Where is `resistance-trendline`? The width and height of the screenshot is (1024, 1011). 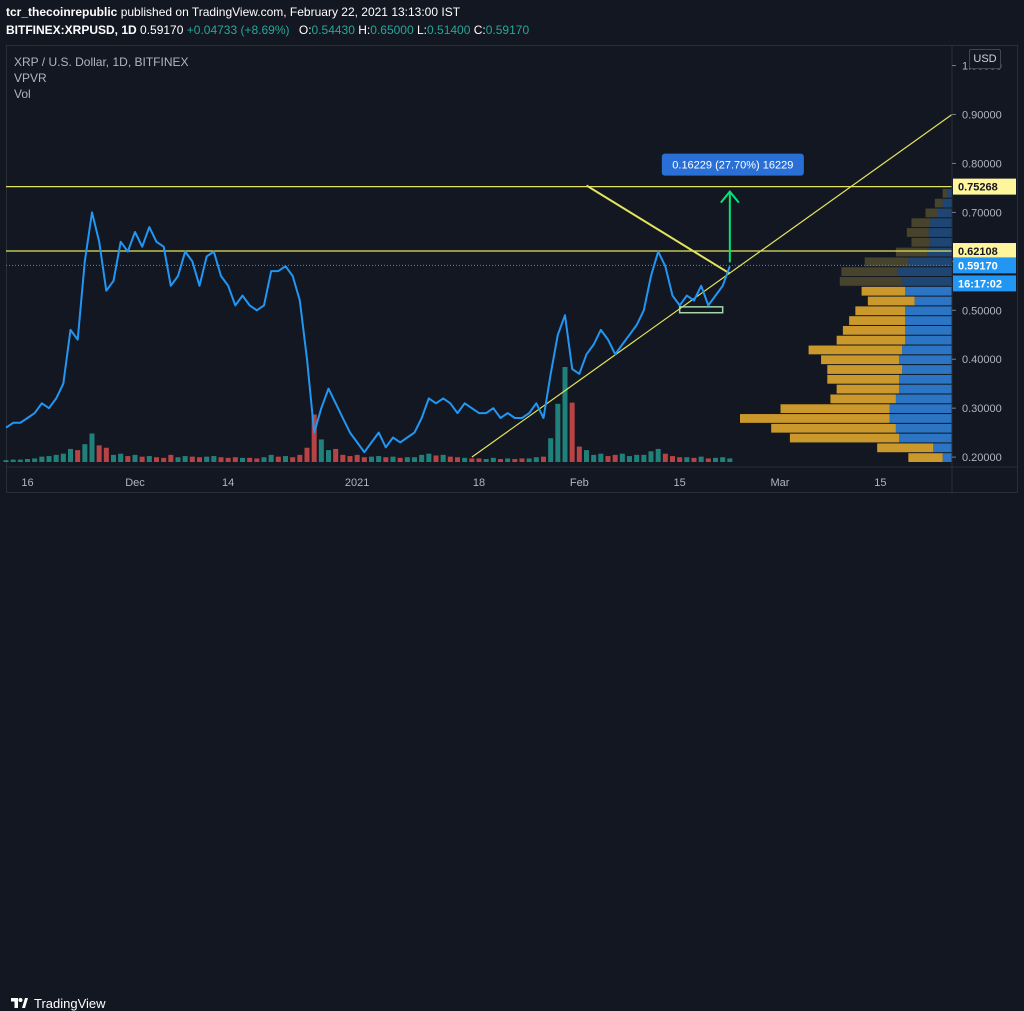
resistance-trendline is located at coordinates (658, 229).